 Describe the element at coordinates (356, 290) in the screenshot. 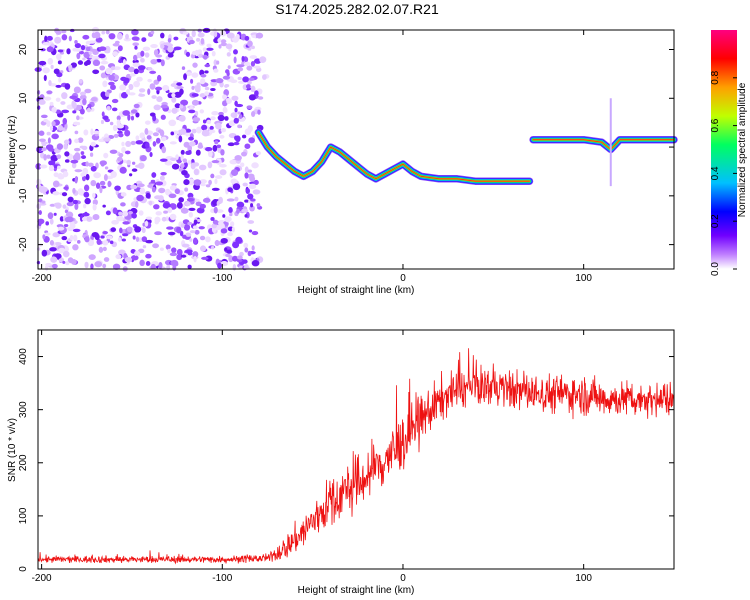

I see `spectrogram-x-axis-title: Height of straight line (km)` at that location.